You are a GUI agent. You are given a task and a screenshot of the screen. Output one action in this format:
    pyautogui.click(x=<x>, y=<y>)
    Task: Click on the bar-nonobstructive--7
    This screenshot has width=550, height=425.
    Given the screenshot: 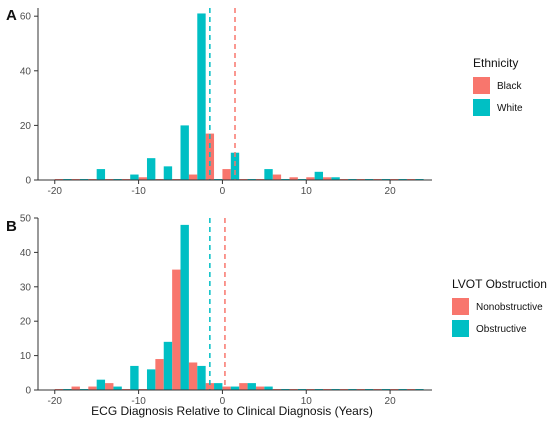 What is the action you would take?
    pyautogui.click(x=159, y=374)
    